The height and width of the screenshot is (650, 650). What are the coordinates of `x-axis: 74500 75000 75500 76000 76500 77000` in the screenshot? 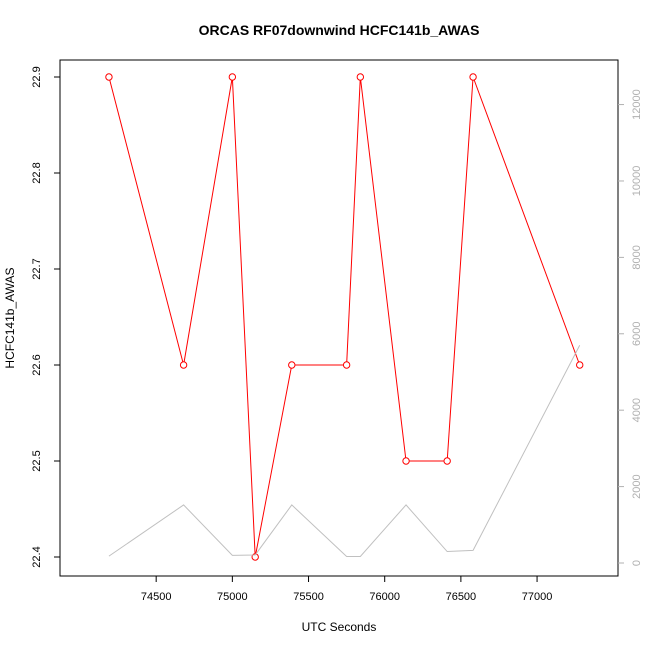 It's located at (346, 589).